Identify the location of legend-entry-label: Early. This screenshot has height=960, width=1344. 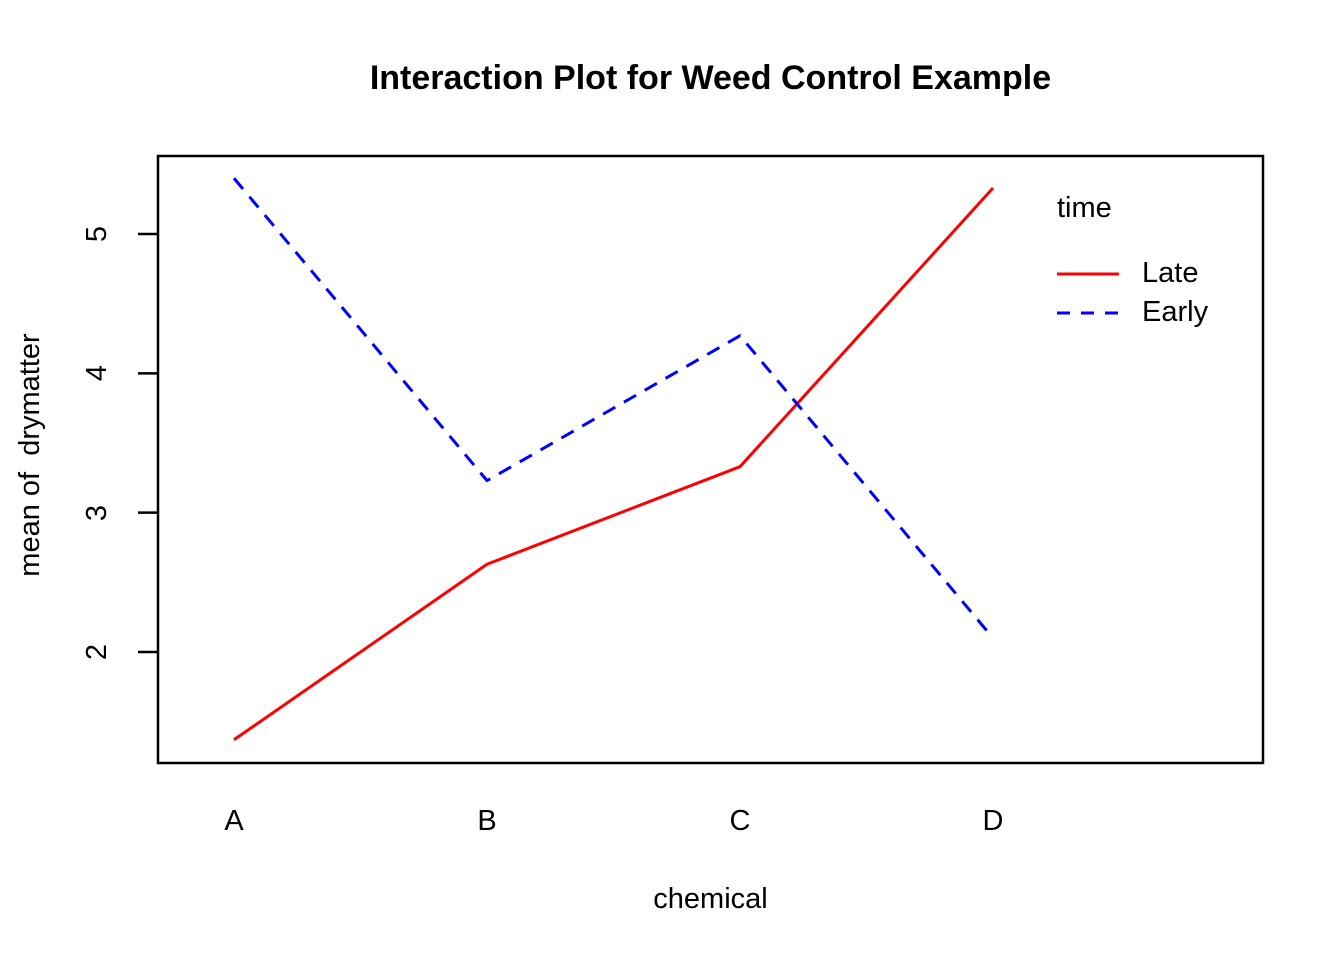
(1175, 312).